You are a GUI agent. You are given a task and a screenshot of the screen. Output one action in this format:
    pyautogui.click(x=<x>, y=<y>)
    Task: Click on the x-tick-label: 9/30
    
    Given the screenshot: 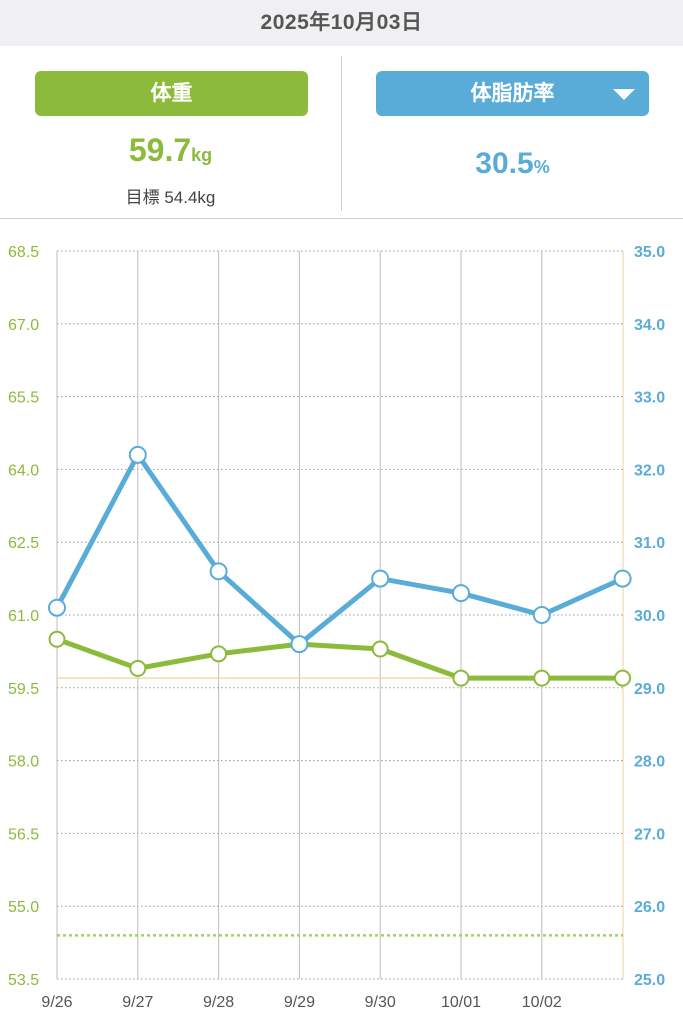 What is the action you would take?
    pyautogui.click(x=380, y=1002)
    